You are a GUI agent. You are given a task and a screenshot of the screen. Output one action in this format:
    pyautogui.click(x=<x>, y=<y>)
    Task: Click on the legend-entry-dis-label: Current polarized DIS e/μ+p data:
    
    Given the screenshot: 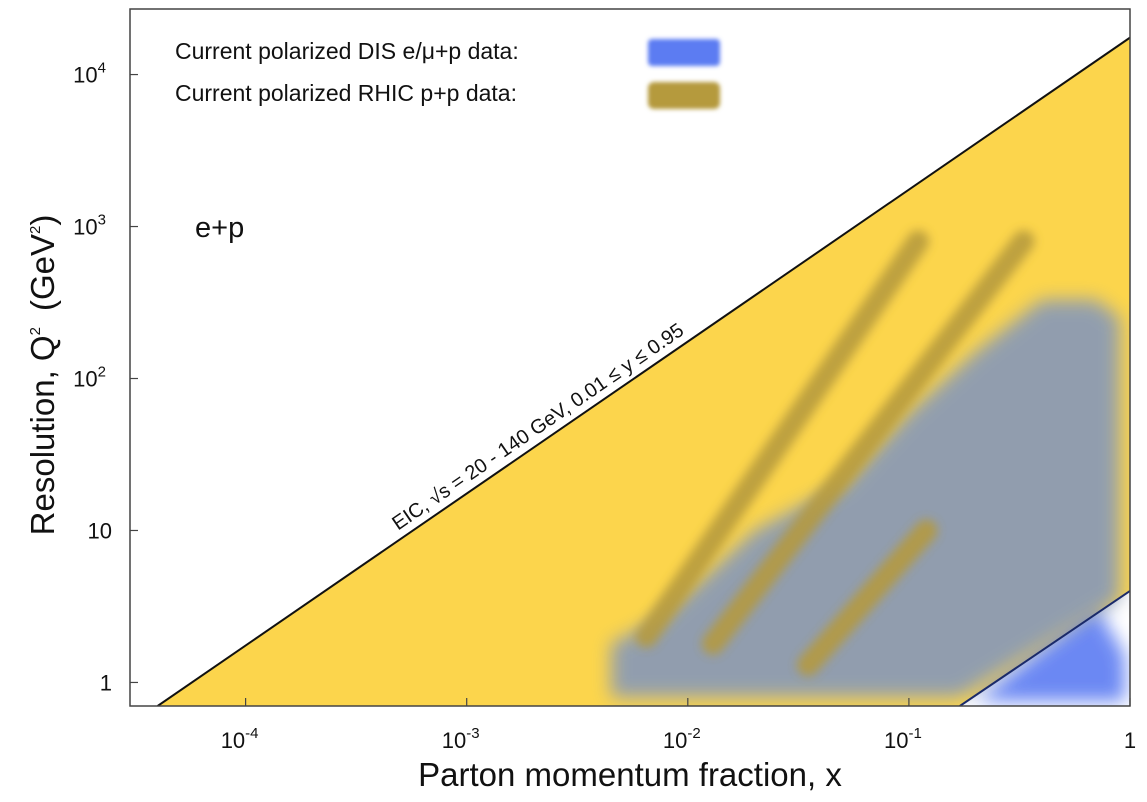 What is the action you would take?
    pyautogui.click(x=347, y=51)
    